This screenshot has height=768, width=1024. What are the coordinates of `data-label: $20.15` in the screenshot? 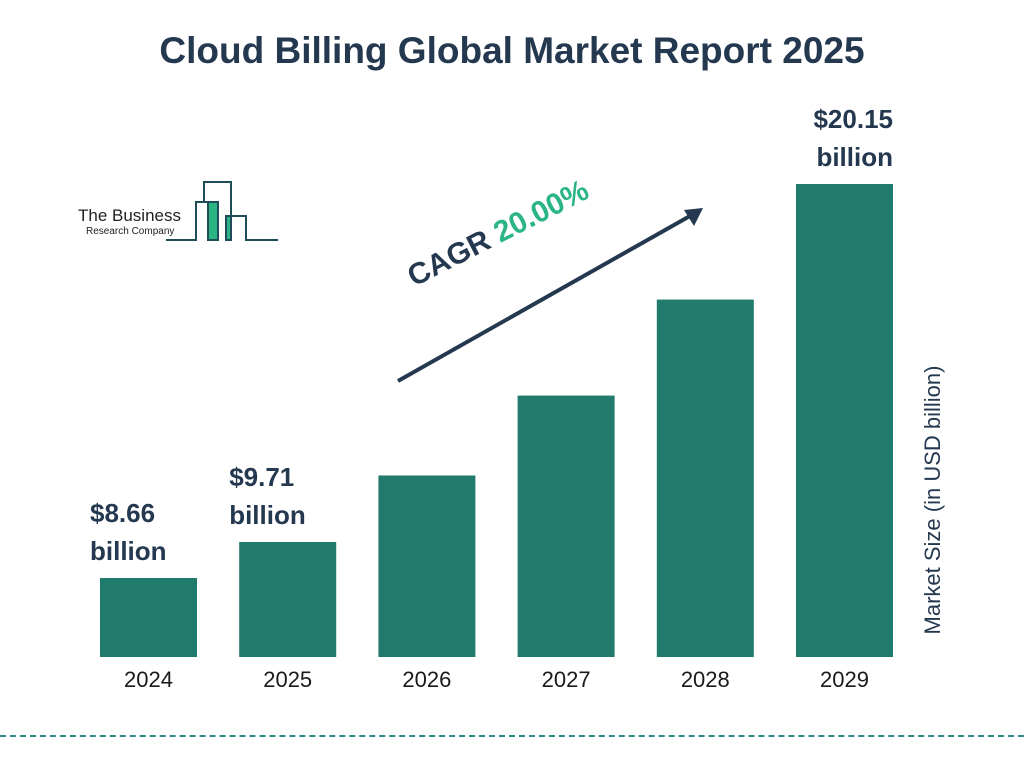 It's located at (853, 119).